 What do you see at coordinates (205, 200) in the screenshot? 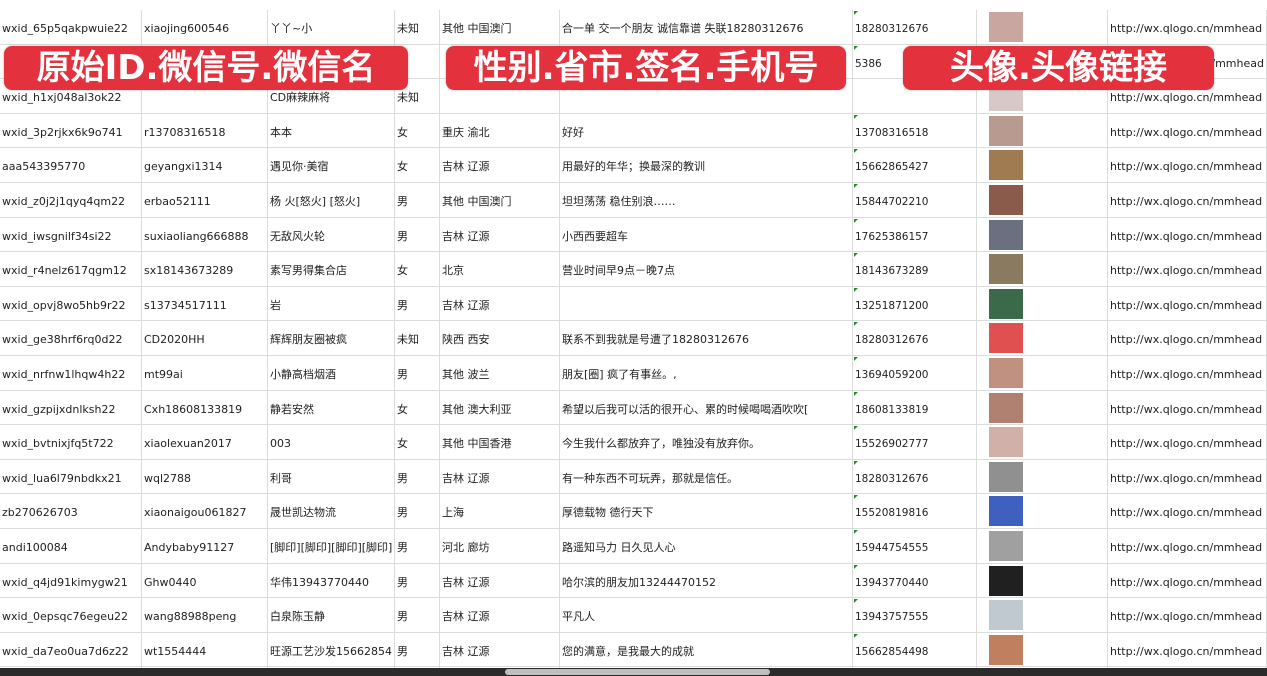
I see `cell-wechat: erbao52111` at bounding box center [205, 200].